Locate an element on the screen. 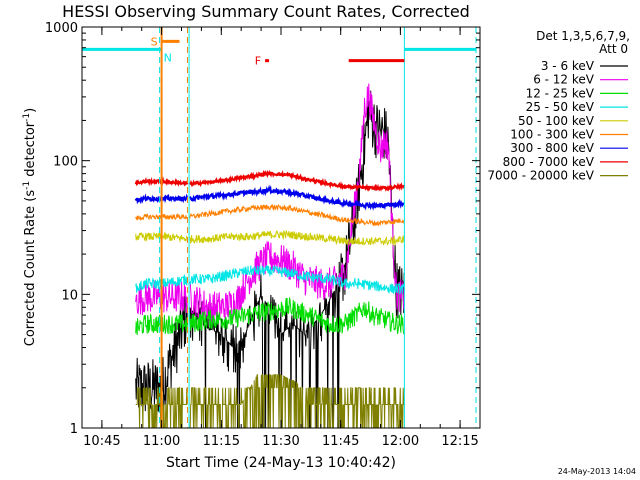 Image resolution: width=640 pixels, height=480 pixels. x-axis-label: Start Time (24-May-13 10:40:42) is located at coordinates (281, 463).